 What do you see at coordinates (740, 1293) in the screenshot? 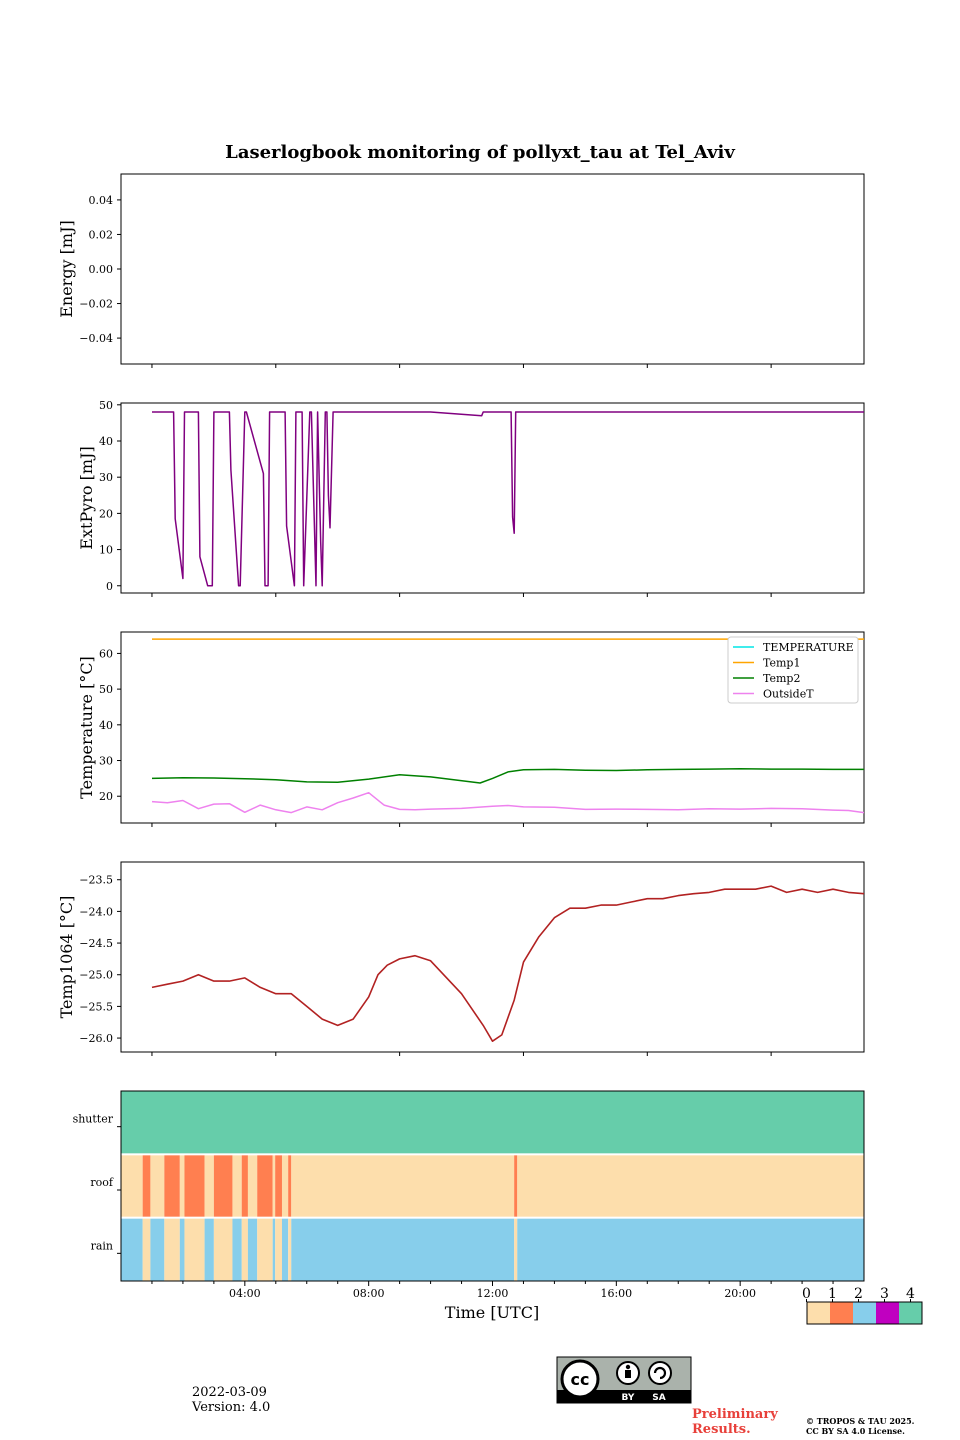
I see `x-tick-label: 20:00` at bounding box center [740, 1293].